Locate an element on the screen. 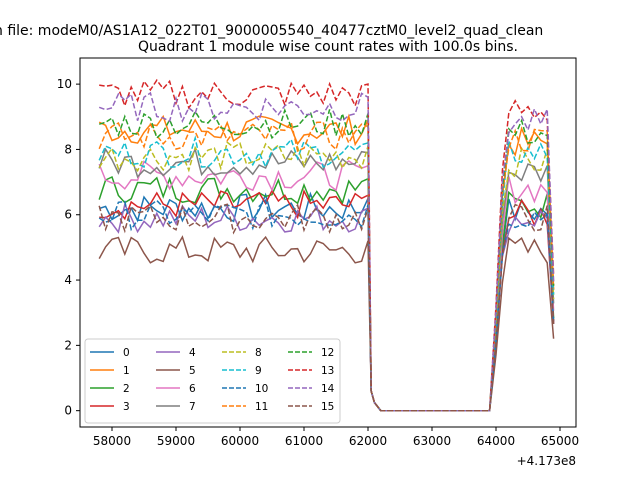 The image size is (640, 480). x-tick-label: 64000 is located at coordinates (496, 441).